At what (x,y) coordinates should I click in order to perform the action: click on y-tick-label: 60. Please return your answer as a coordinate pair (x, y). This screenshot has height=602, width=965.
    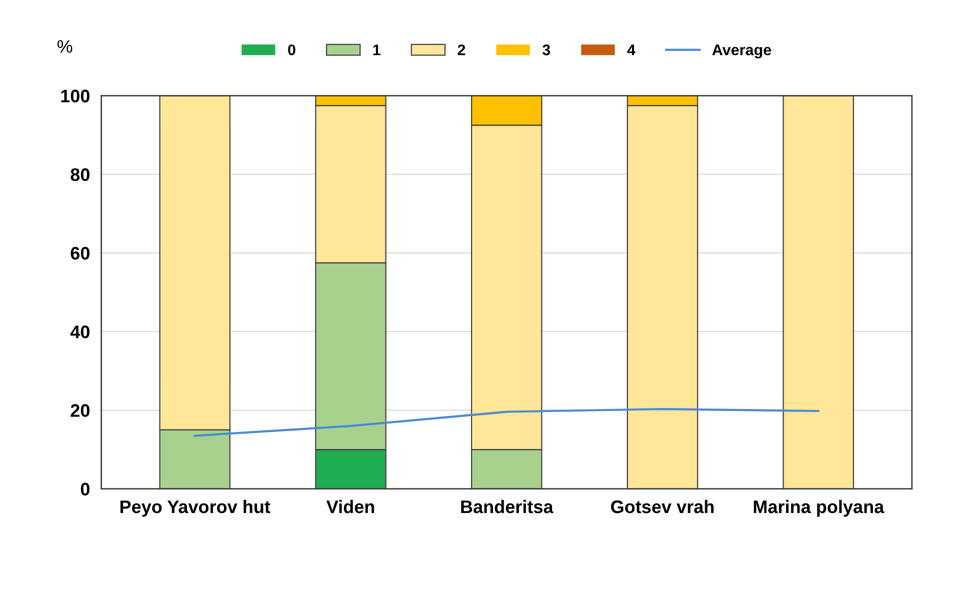
    Looking at the image, I should click on (80, 253).